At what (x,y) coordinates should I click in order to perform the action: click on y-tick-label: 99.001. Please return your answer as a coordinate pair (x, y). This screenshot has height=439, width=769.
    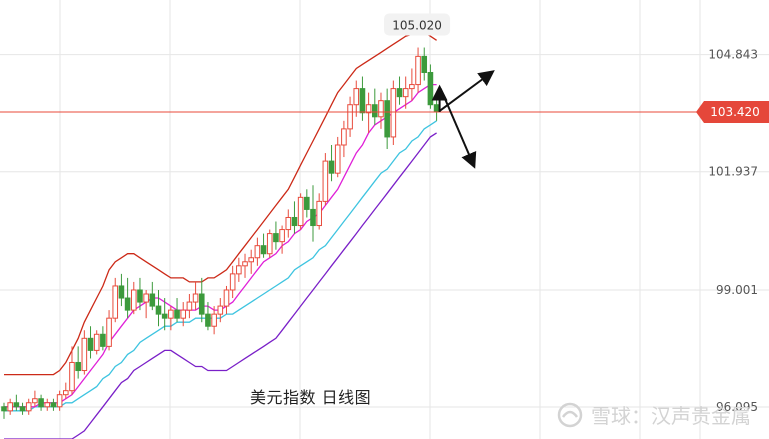
    Looking at the image, I should click on (737, 290).